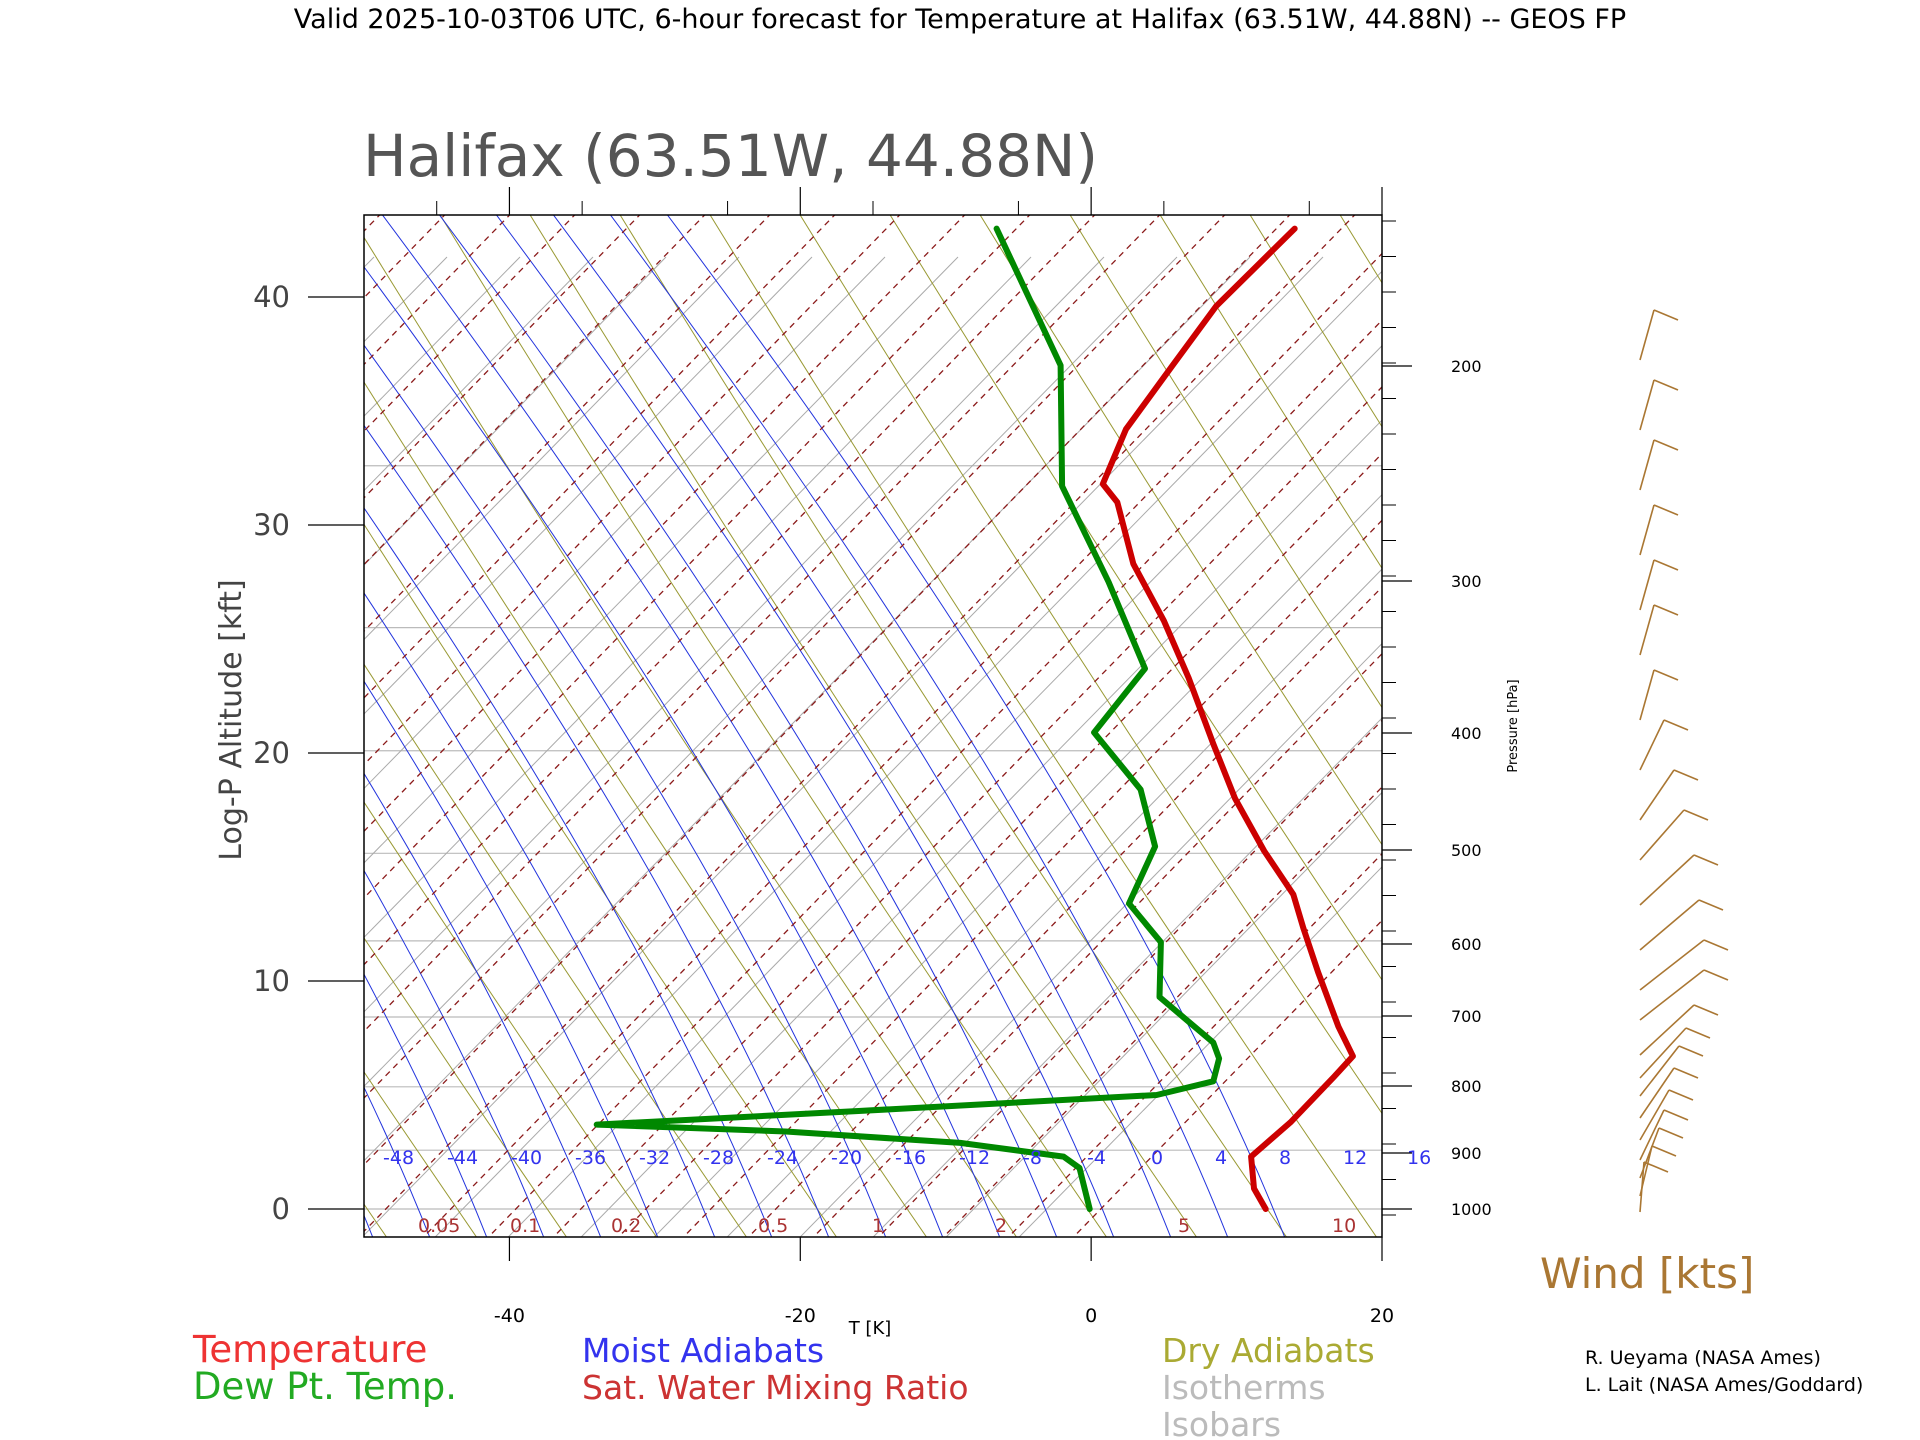 The height and width of the screenshot is (1440, 1920). I want to click on moist-adiabat-label: -8, so click(1032, 1158).